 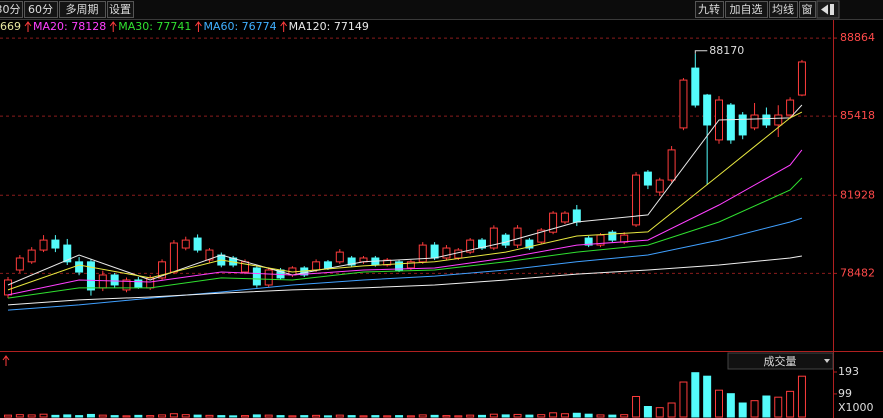 I want to click on y-tick-label: 81928, so click(x=857, y=194).